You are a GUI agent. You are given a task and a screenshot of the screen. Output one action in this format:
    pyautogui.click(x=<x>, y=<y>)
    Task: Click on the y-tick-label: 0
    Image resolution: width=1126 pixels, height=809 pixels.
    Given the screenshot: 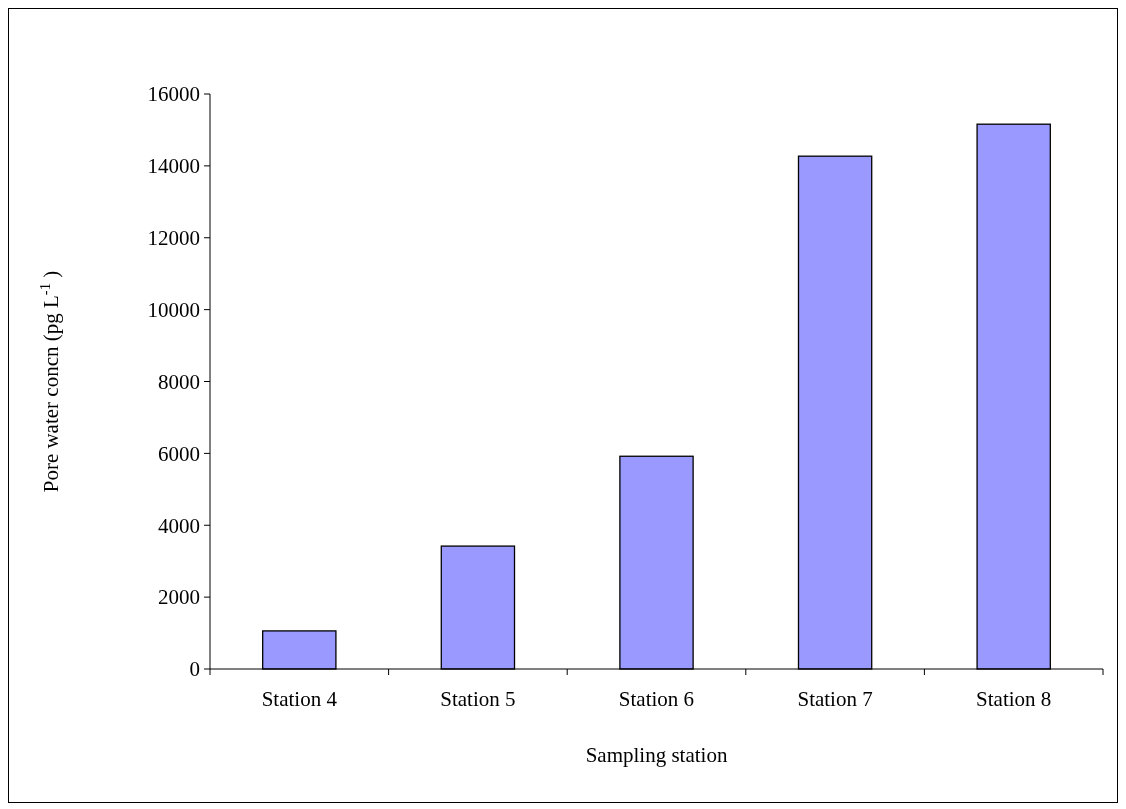 What is the action you would take?
    pyautogui.click(x=194, y=669)
    